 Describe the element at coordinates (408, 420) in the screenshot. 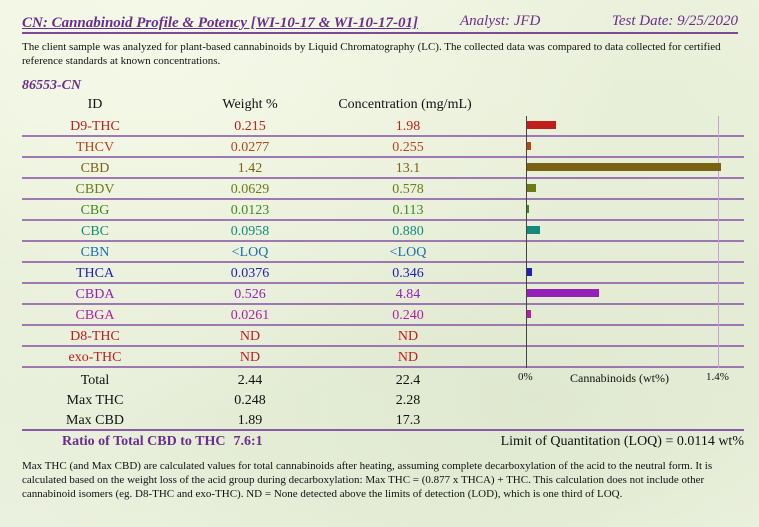

I see `summary-concentration: 17.3` at that location.